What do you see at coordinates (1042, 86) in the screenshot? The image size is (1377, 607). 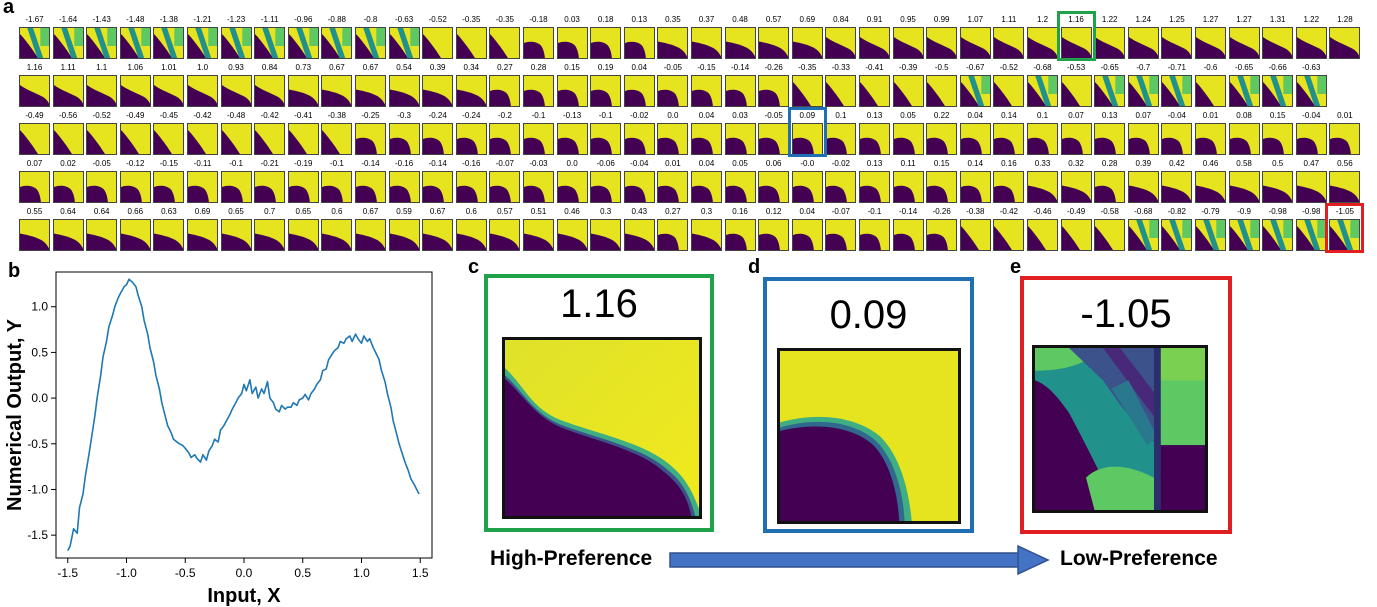 I see `thumbnail-cell: -0.68` at bounding box center [1042, 86].